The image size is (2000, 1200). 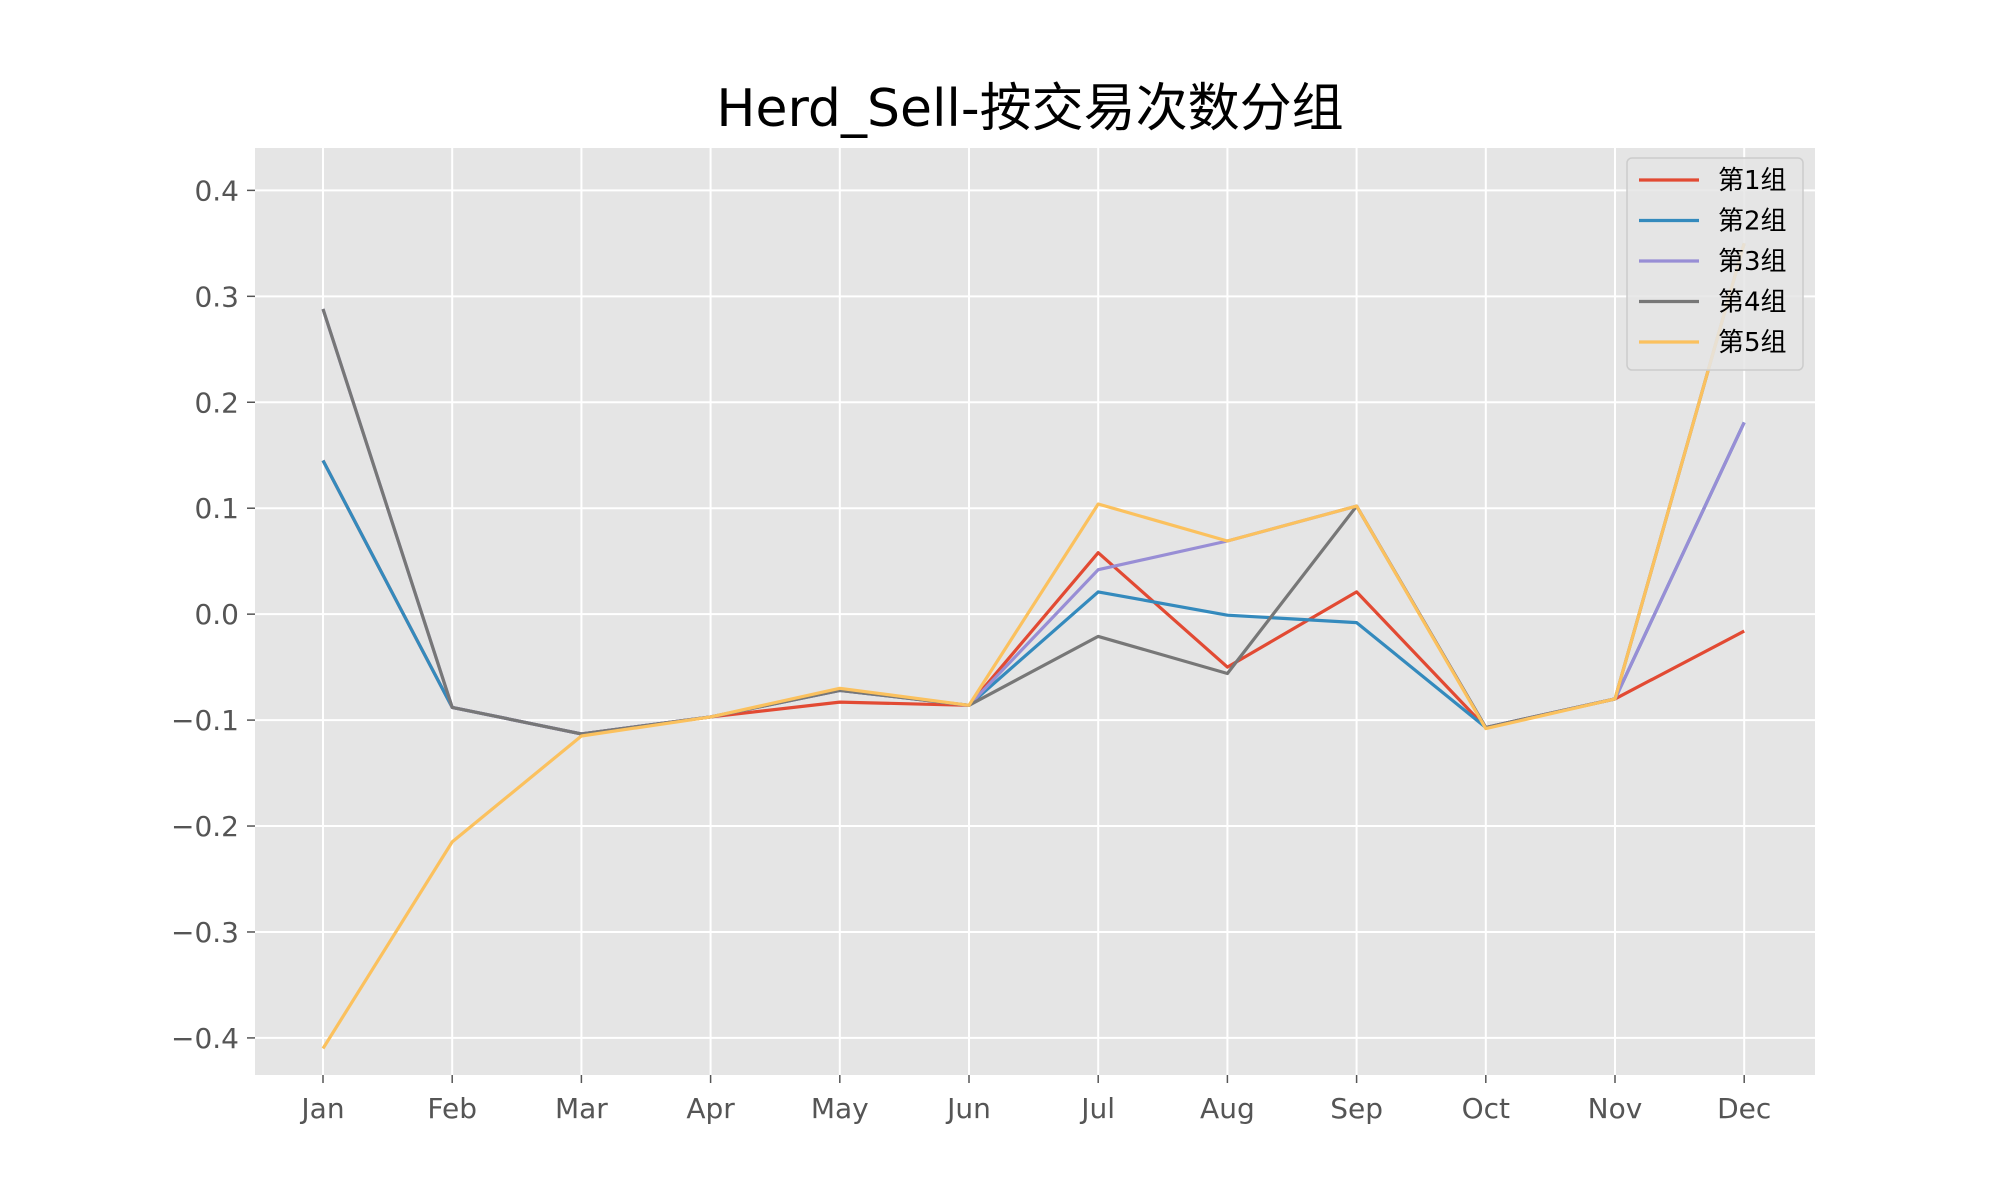 I want to click on legend-label: 第1组, so click(x=1752, y=181).